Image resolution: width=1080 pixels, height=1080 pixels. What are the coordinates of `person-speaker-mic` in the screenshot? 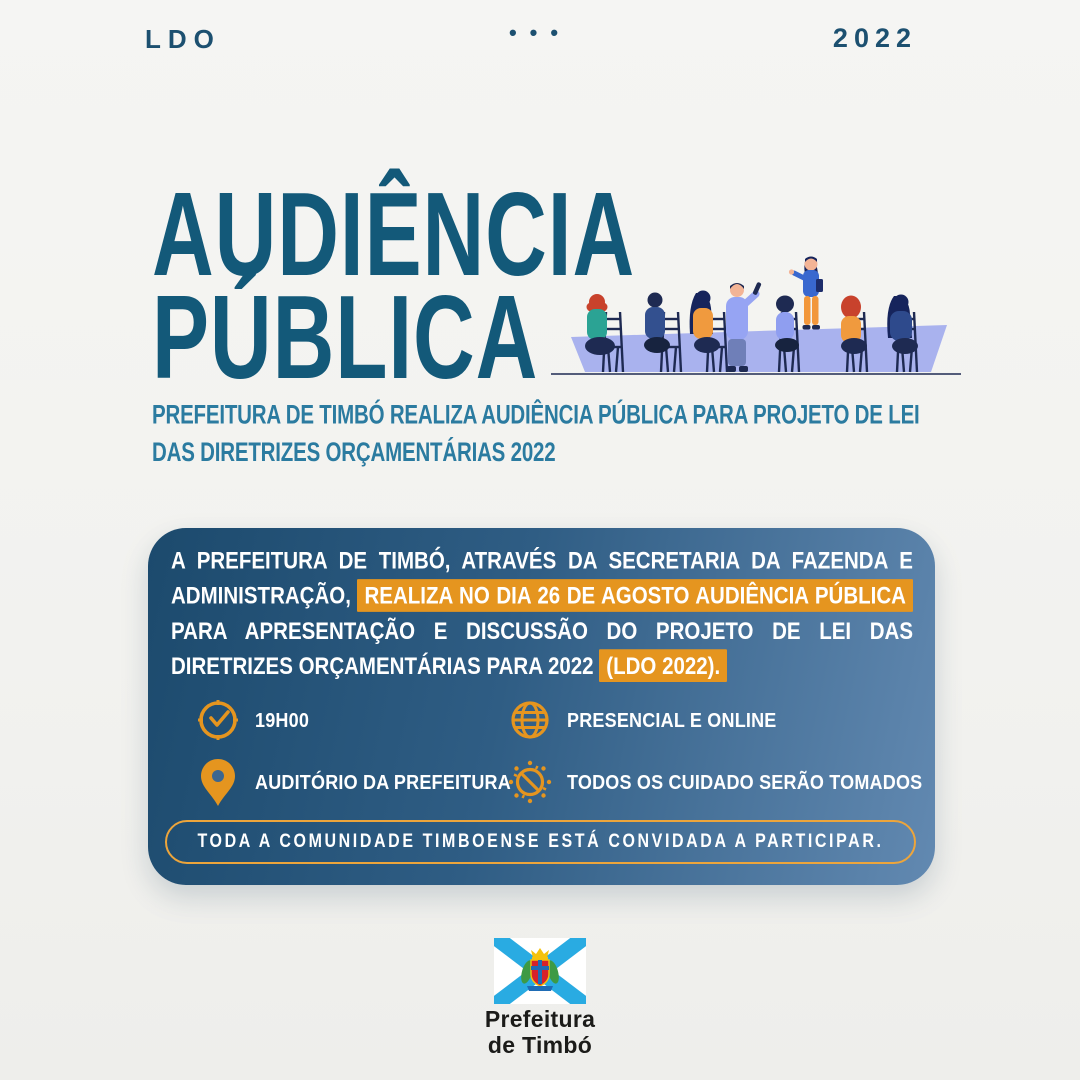 It's located at (744, 327).